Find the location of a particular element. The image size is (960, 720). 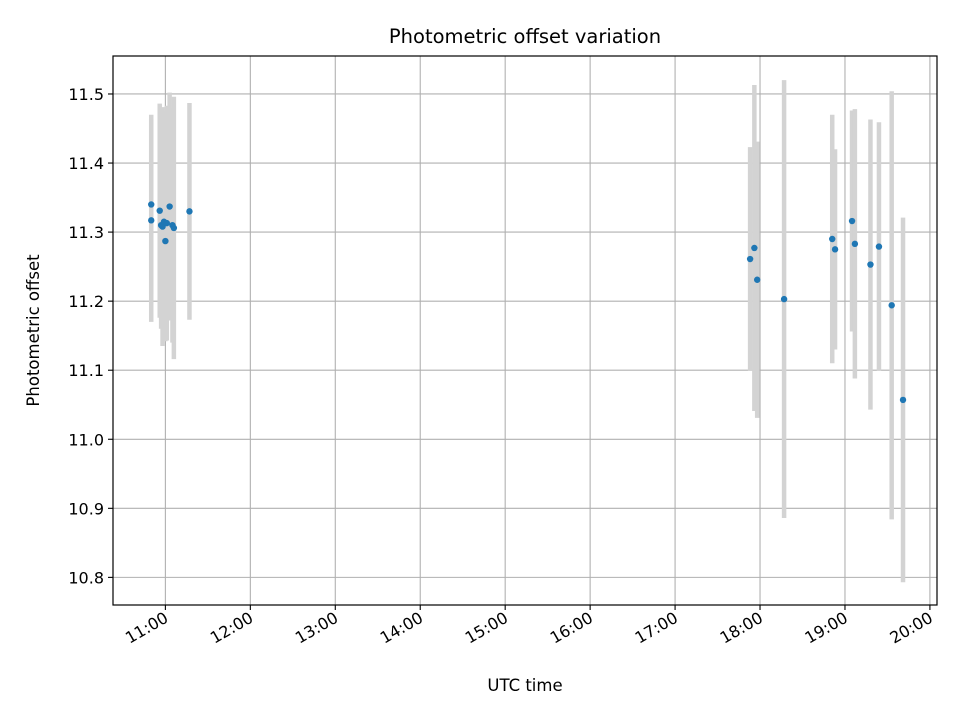

y-tick-label: 11.4 is located at coordinates (86, 163).